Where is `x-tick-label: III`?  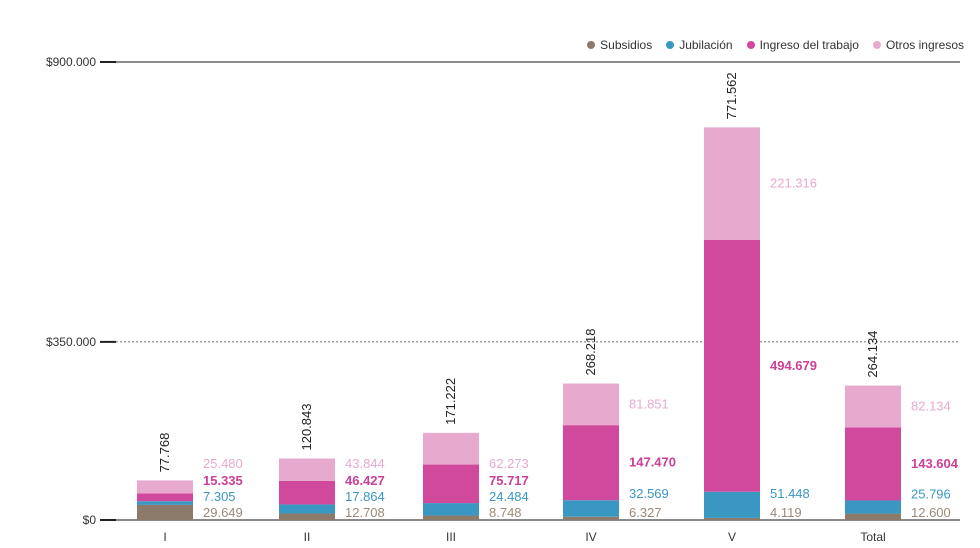 x-tick-label: III is located at coordinates (451, 537).